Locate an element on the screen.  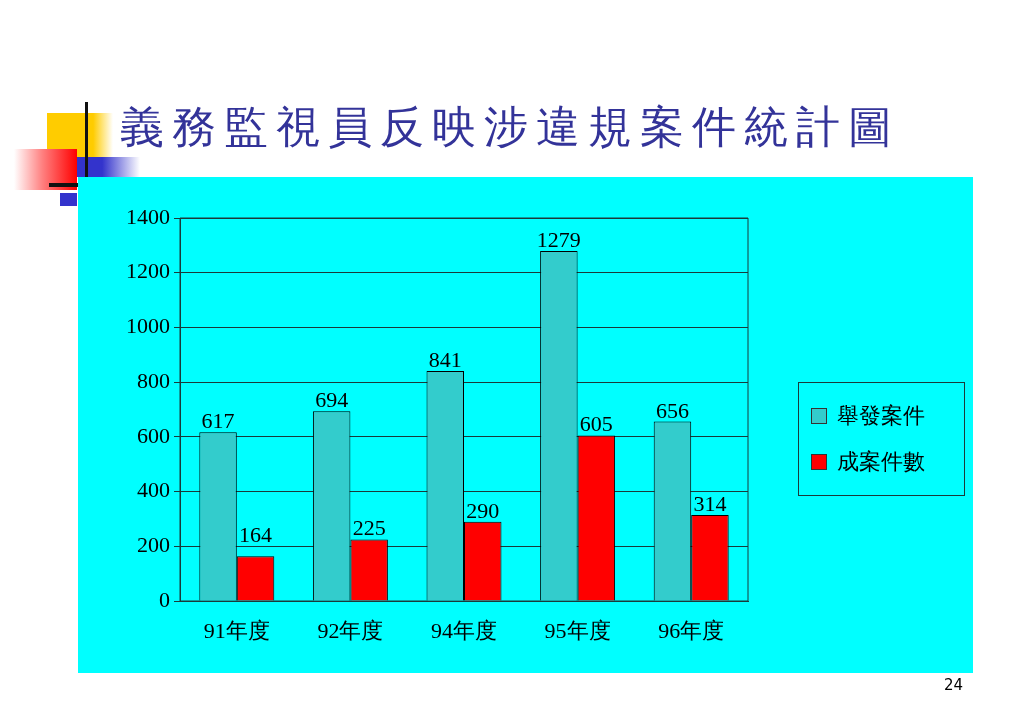
y-tick-label: 1400 is located at coordinates (148, 216).